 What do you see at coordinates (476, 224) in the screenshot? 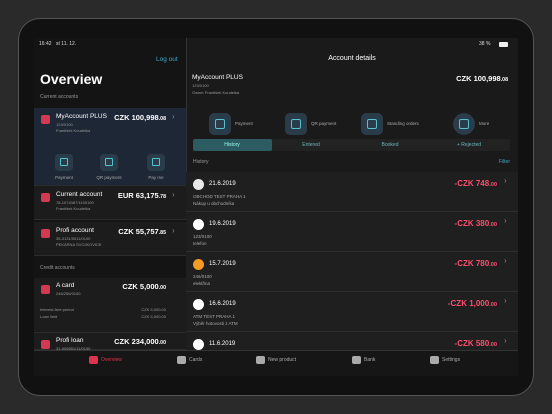
I see `transaction-amount: -CZK 380.00` at bounding box center [476, 224].